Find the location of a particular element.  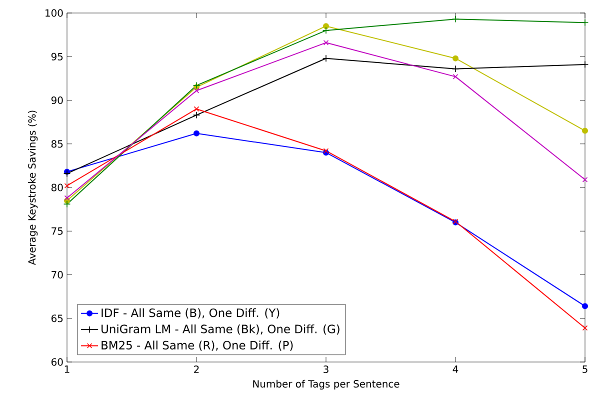

x-tick-label: 1 is located at coordinates (67, 369).